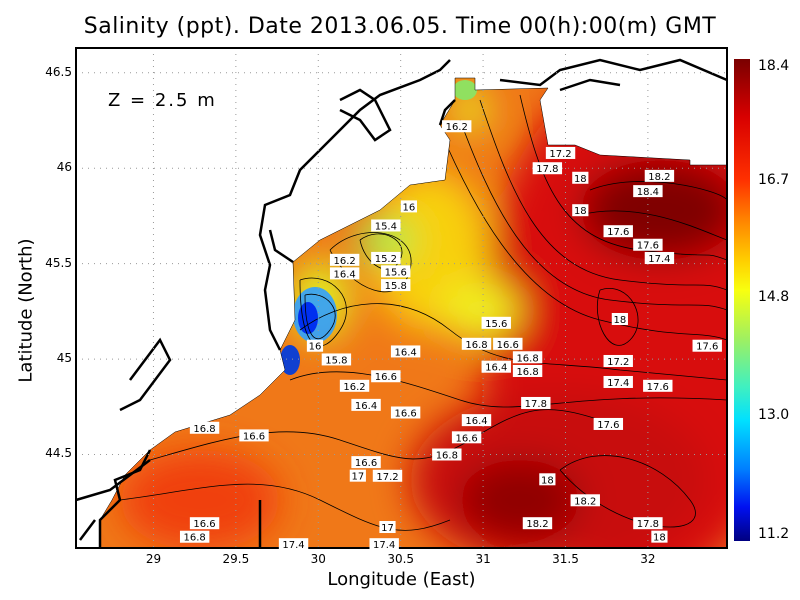 The height and width of the screenshot is (600, 800). I want to click on svg-text: 18.4, so click(648, 192).